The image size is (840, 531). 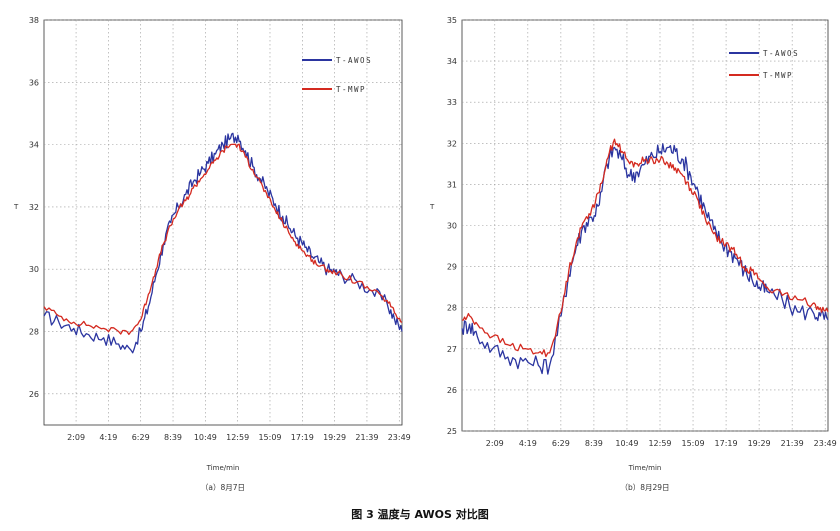 I want to click on y-tick-label: 35, so click(x=452, y=20).